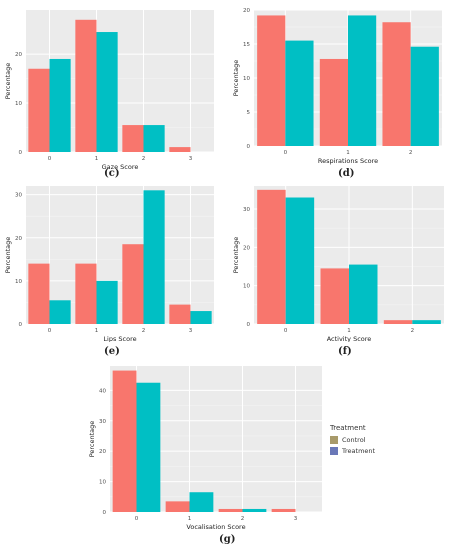 This screenshot has width=457, height=550. Describe the element at coordinates (112, 173) in the screenshot. I see `panel-label-c: (c)` at that location.